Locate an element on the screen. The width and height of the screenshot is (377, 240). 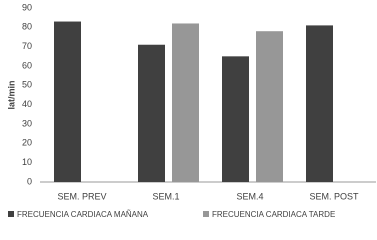
y-tick-label: 50 is located at coordinates (27, 85).